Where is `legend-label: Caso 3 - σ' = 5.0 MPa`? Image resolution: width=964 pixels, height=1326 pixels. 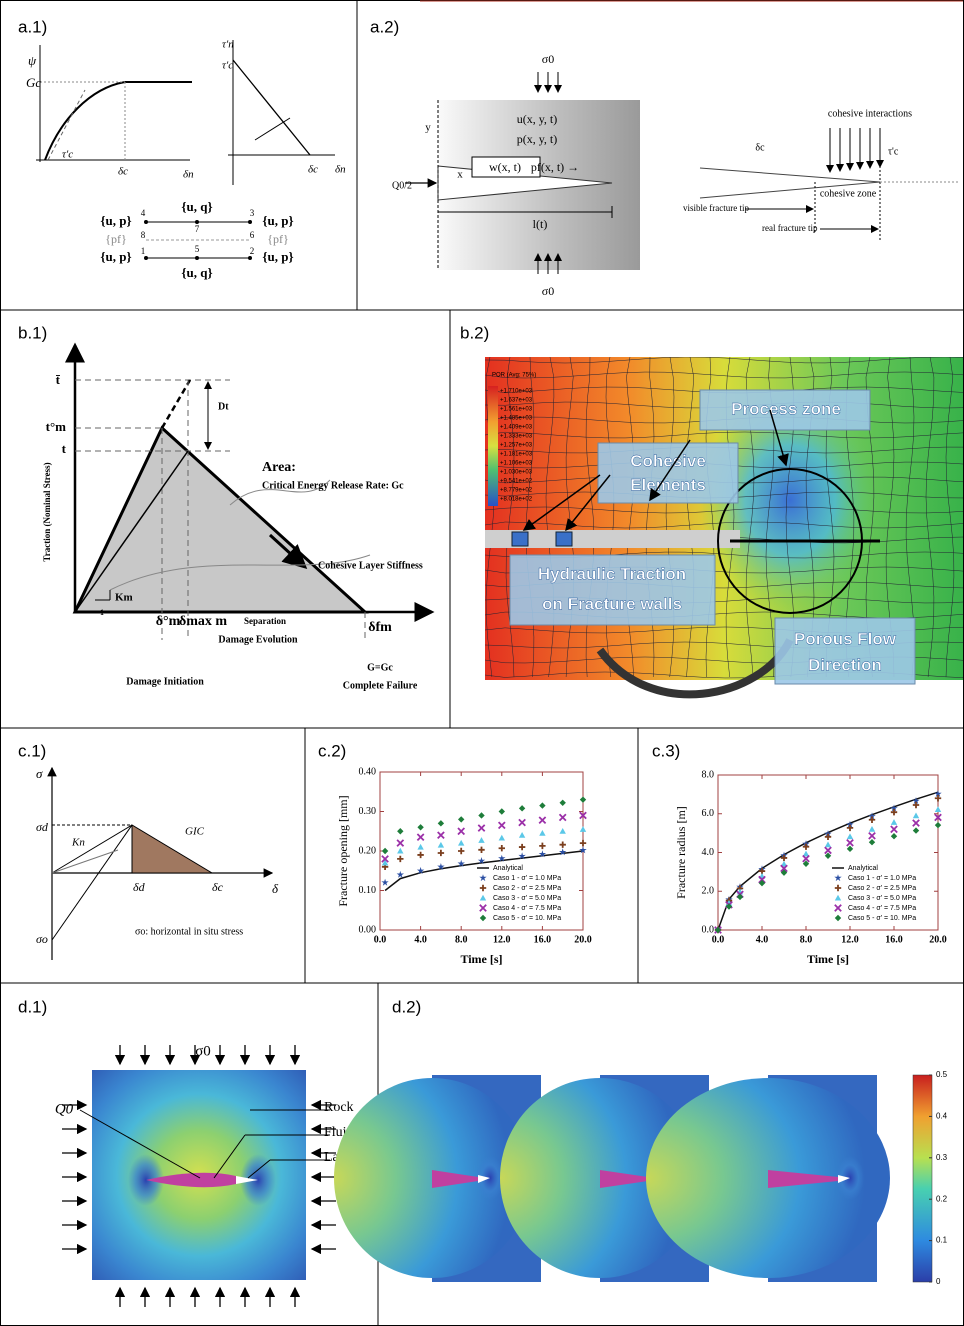 legend-label: Caso 3 - σ' = 5.0 MPa is located at coordinates (527, 898).